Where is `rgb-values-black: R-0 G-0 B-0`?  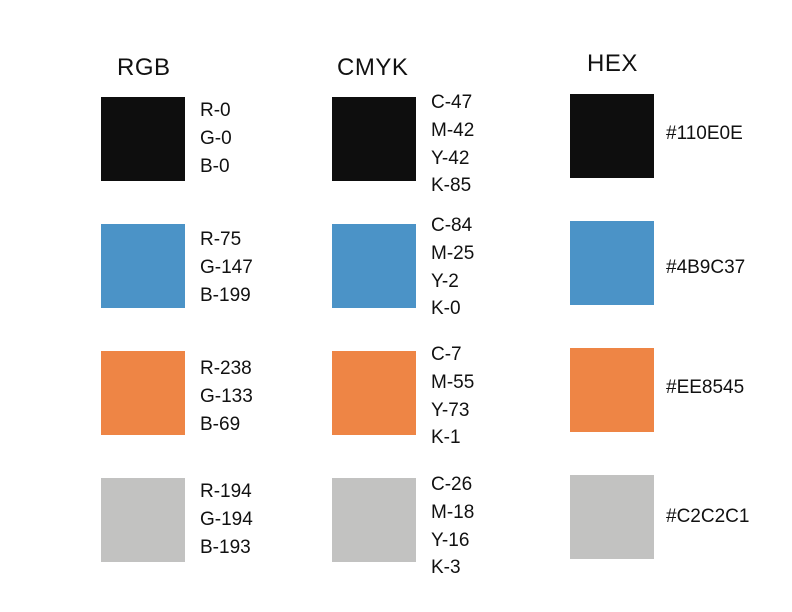 rgb-values-black: R-0 G-0 B-0 is located at coordinates (216, 138).